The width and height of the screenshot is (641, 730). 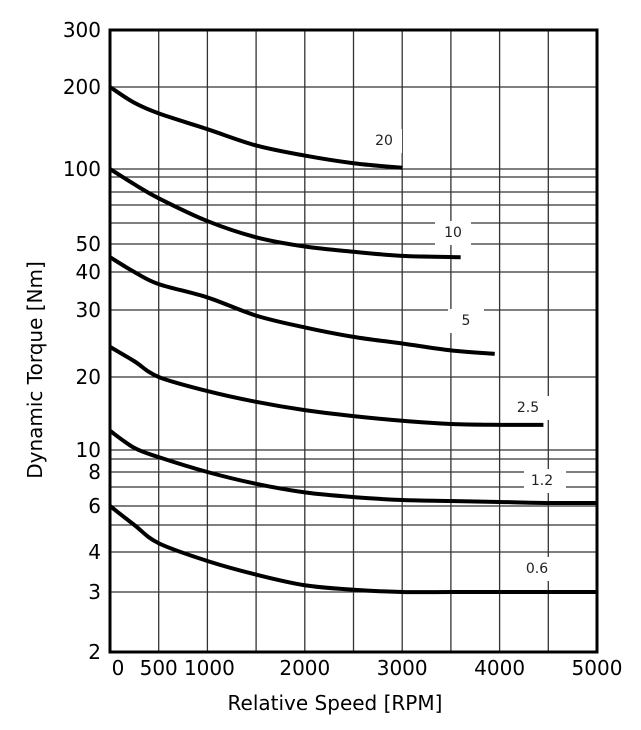 I want to click on y-tick-label: 30, so click(x=88, y=310).